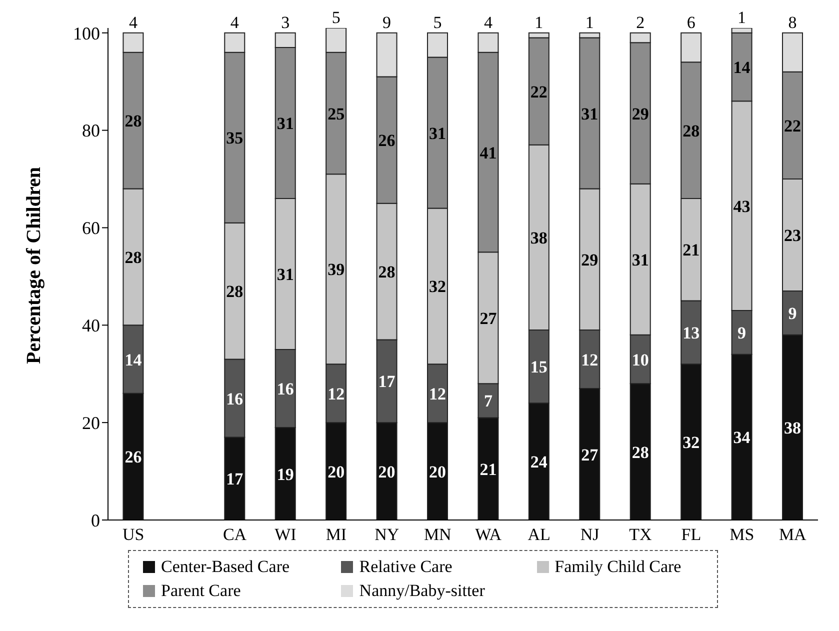 This screenshot has height=631, width=839. I want to click on data-label: 6, so click(691, 22).